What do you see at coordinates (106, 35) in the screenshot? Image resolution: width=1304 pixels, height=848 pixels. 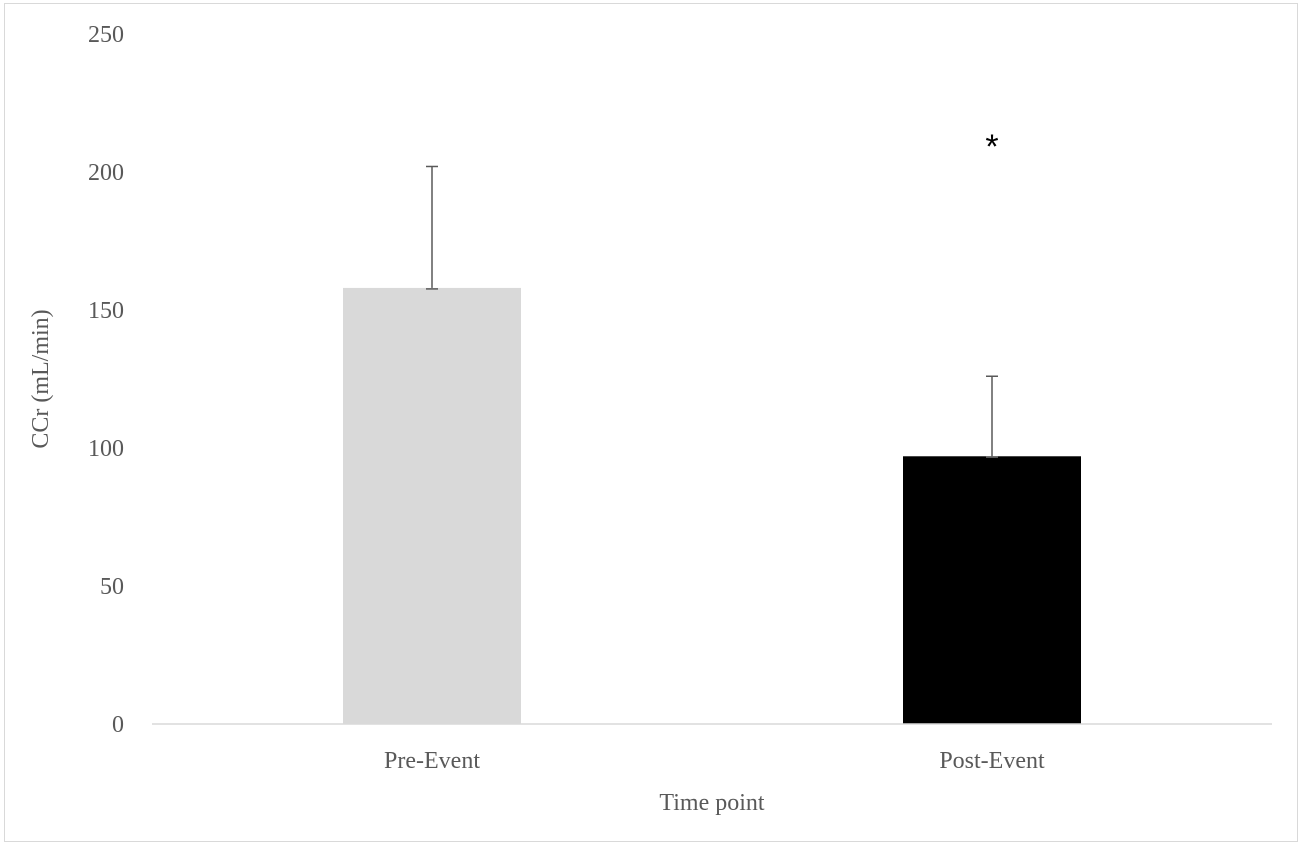 I see `y-tick-label: 250` at bounding box center [106, 35].